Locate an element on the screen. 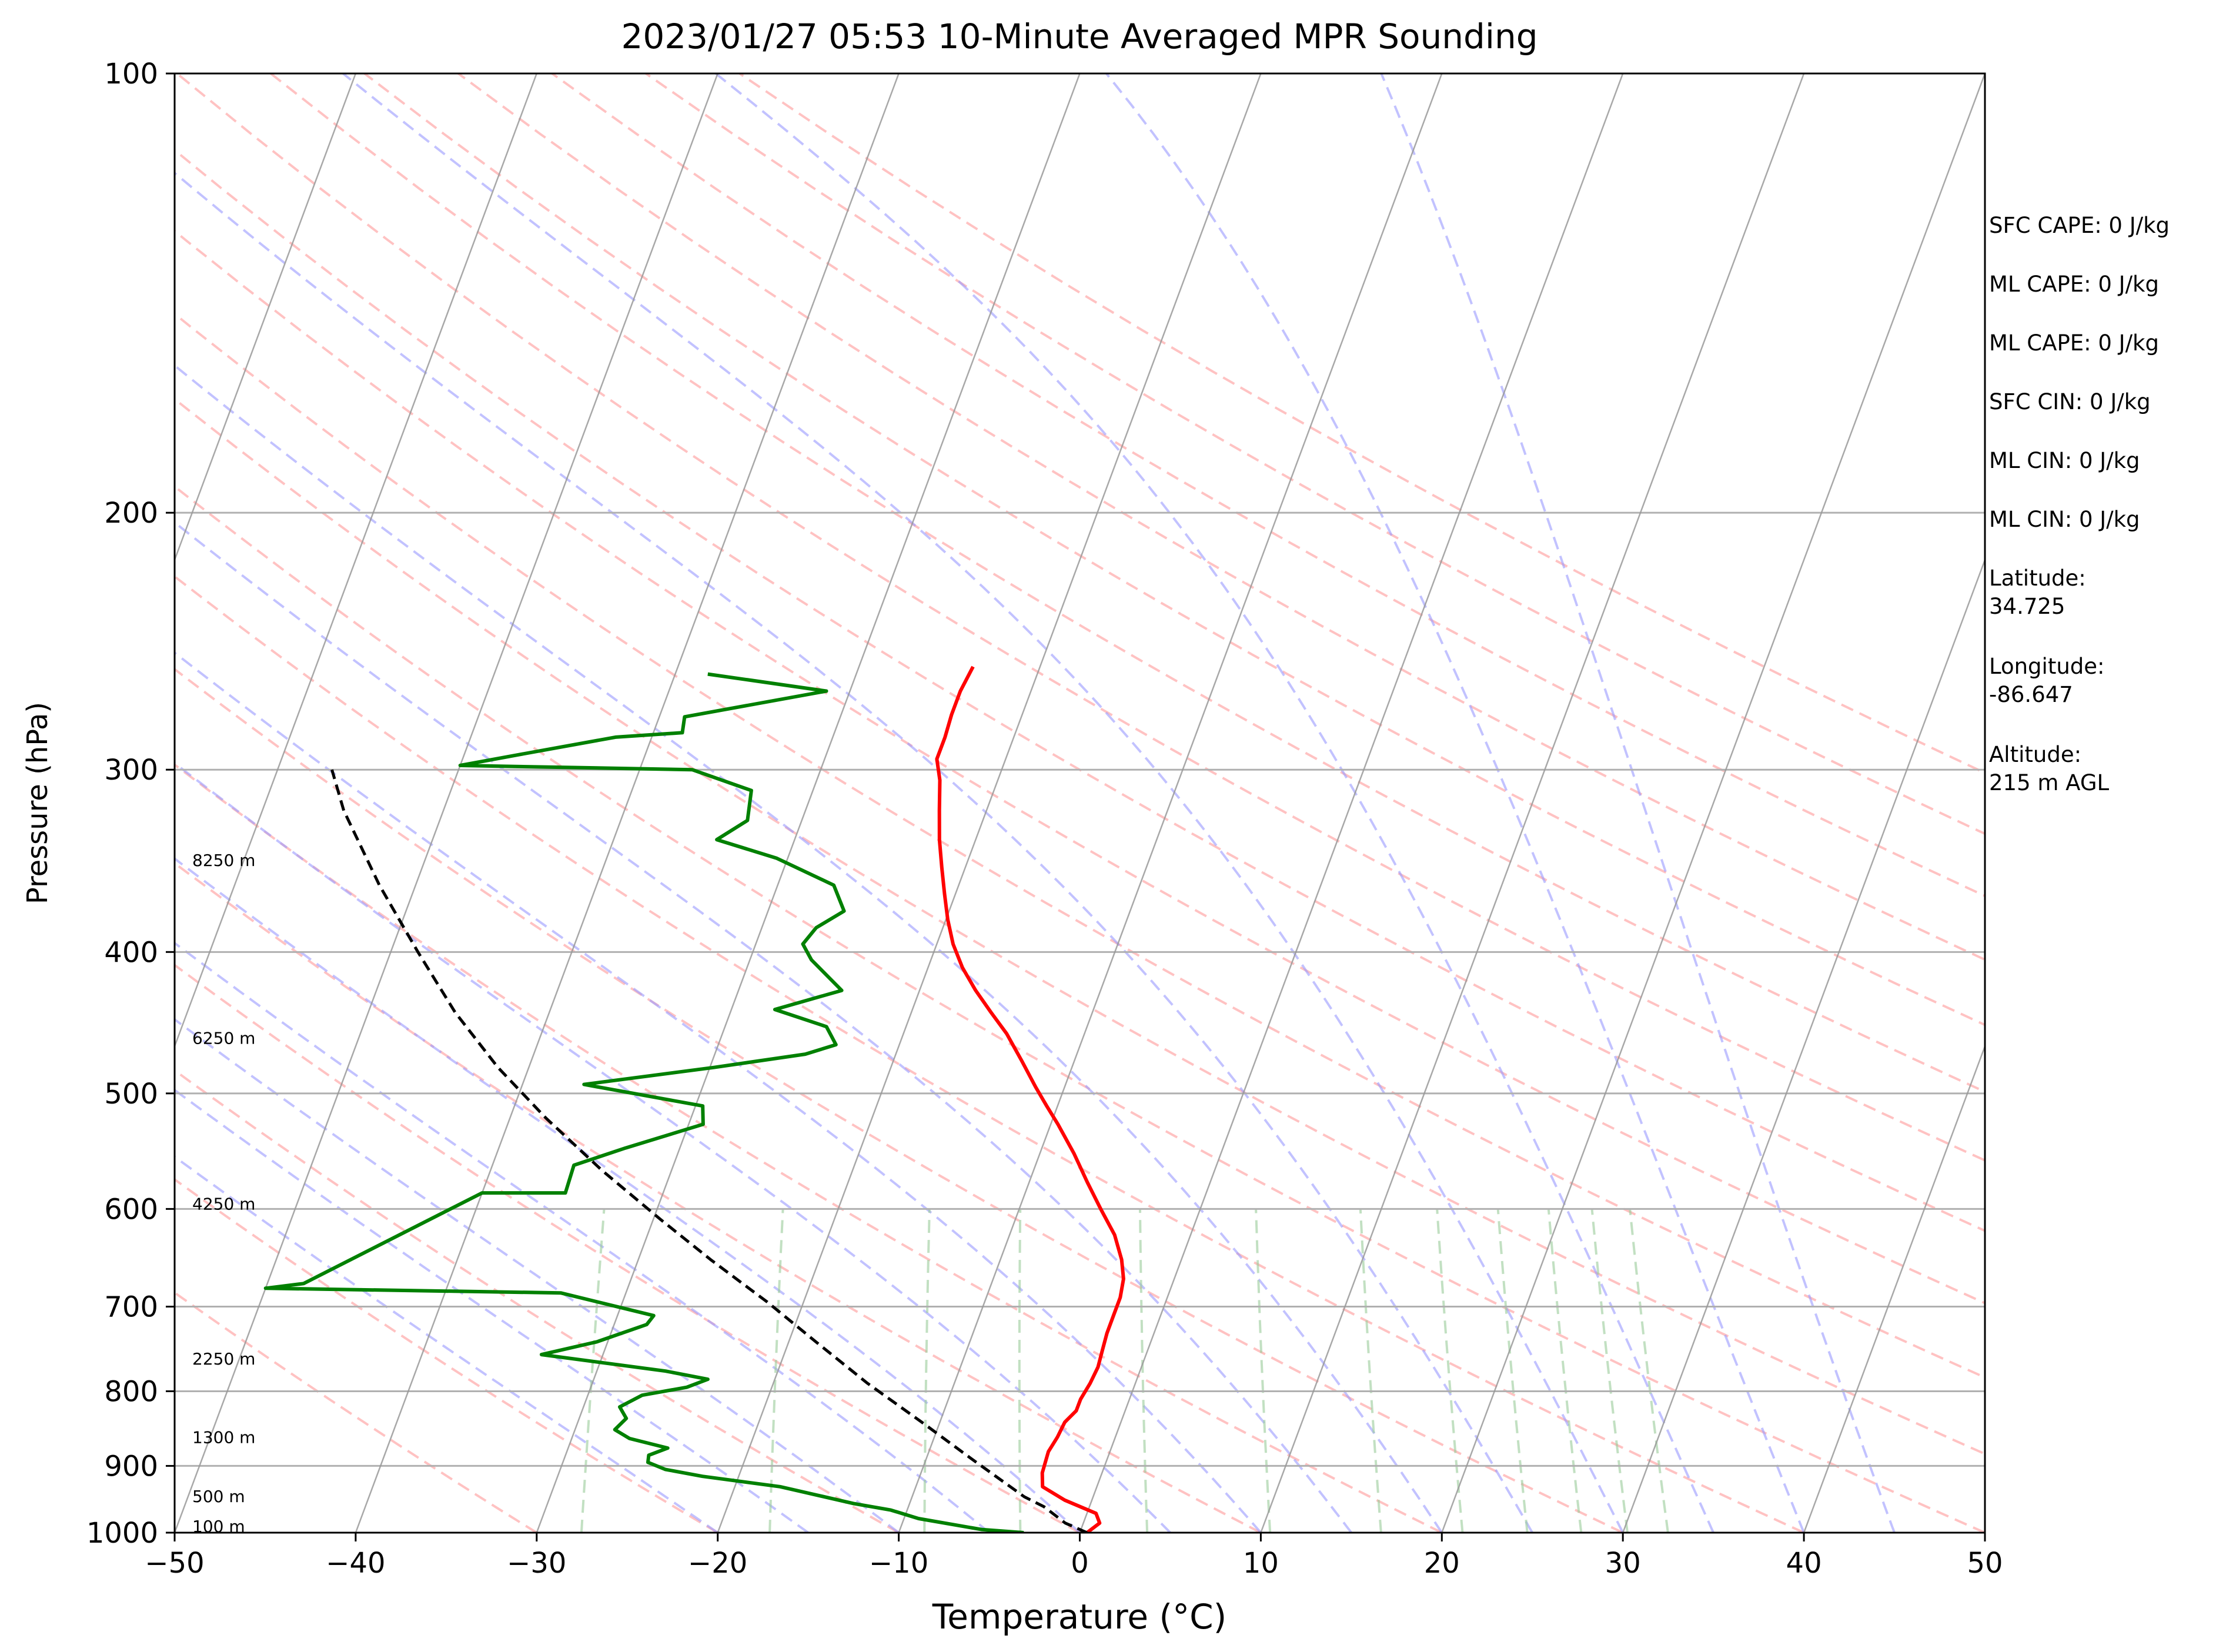 The image size is (2226, 1652). x-tick-label: 40 is located at coordinates (1804, 1564).